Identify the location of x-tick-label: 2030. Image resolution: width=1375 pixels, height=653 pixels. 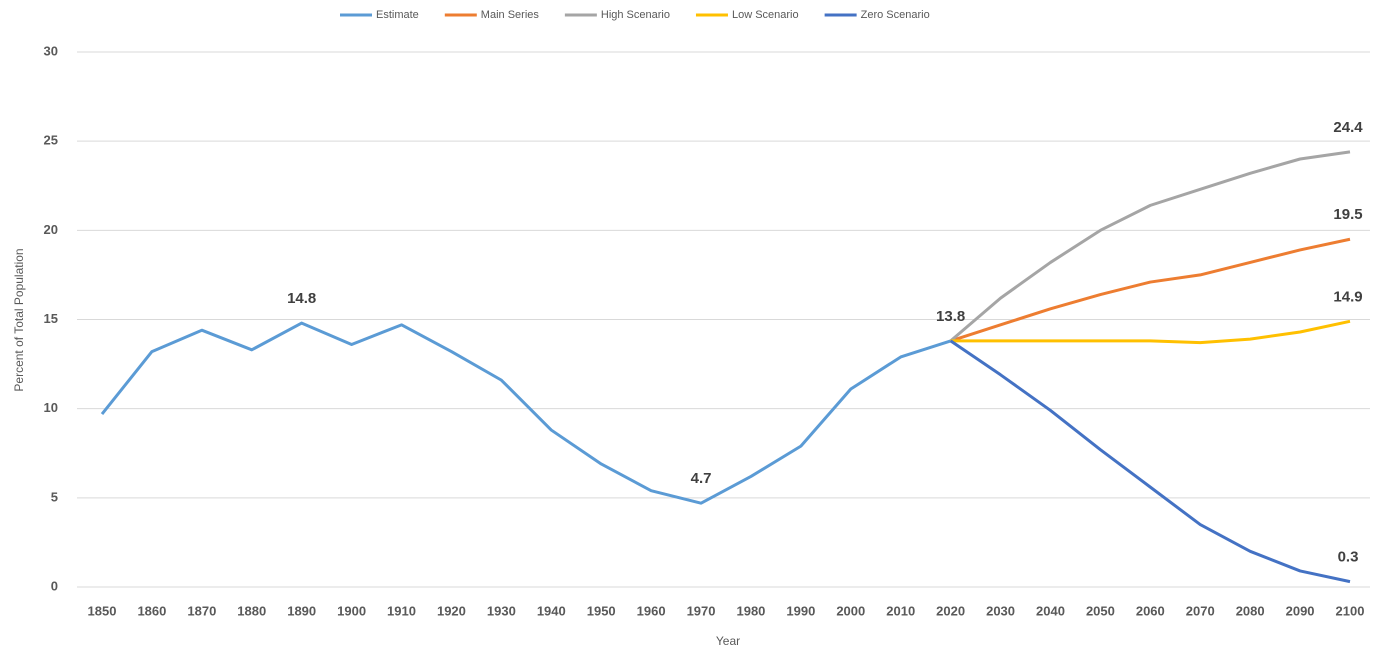
(1000, 610).